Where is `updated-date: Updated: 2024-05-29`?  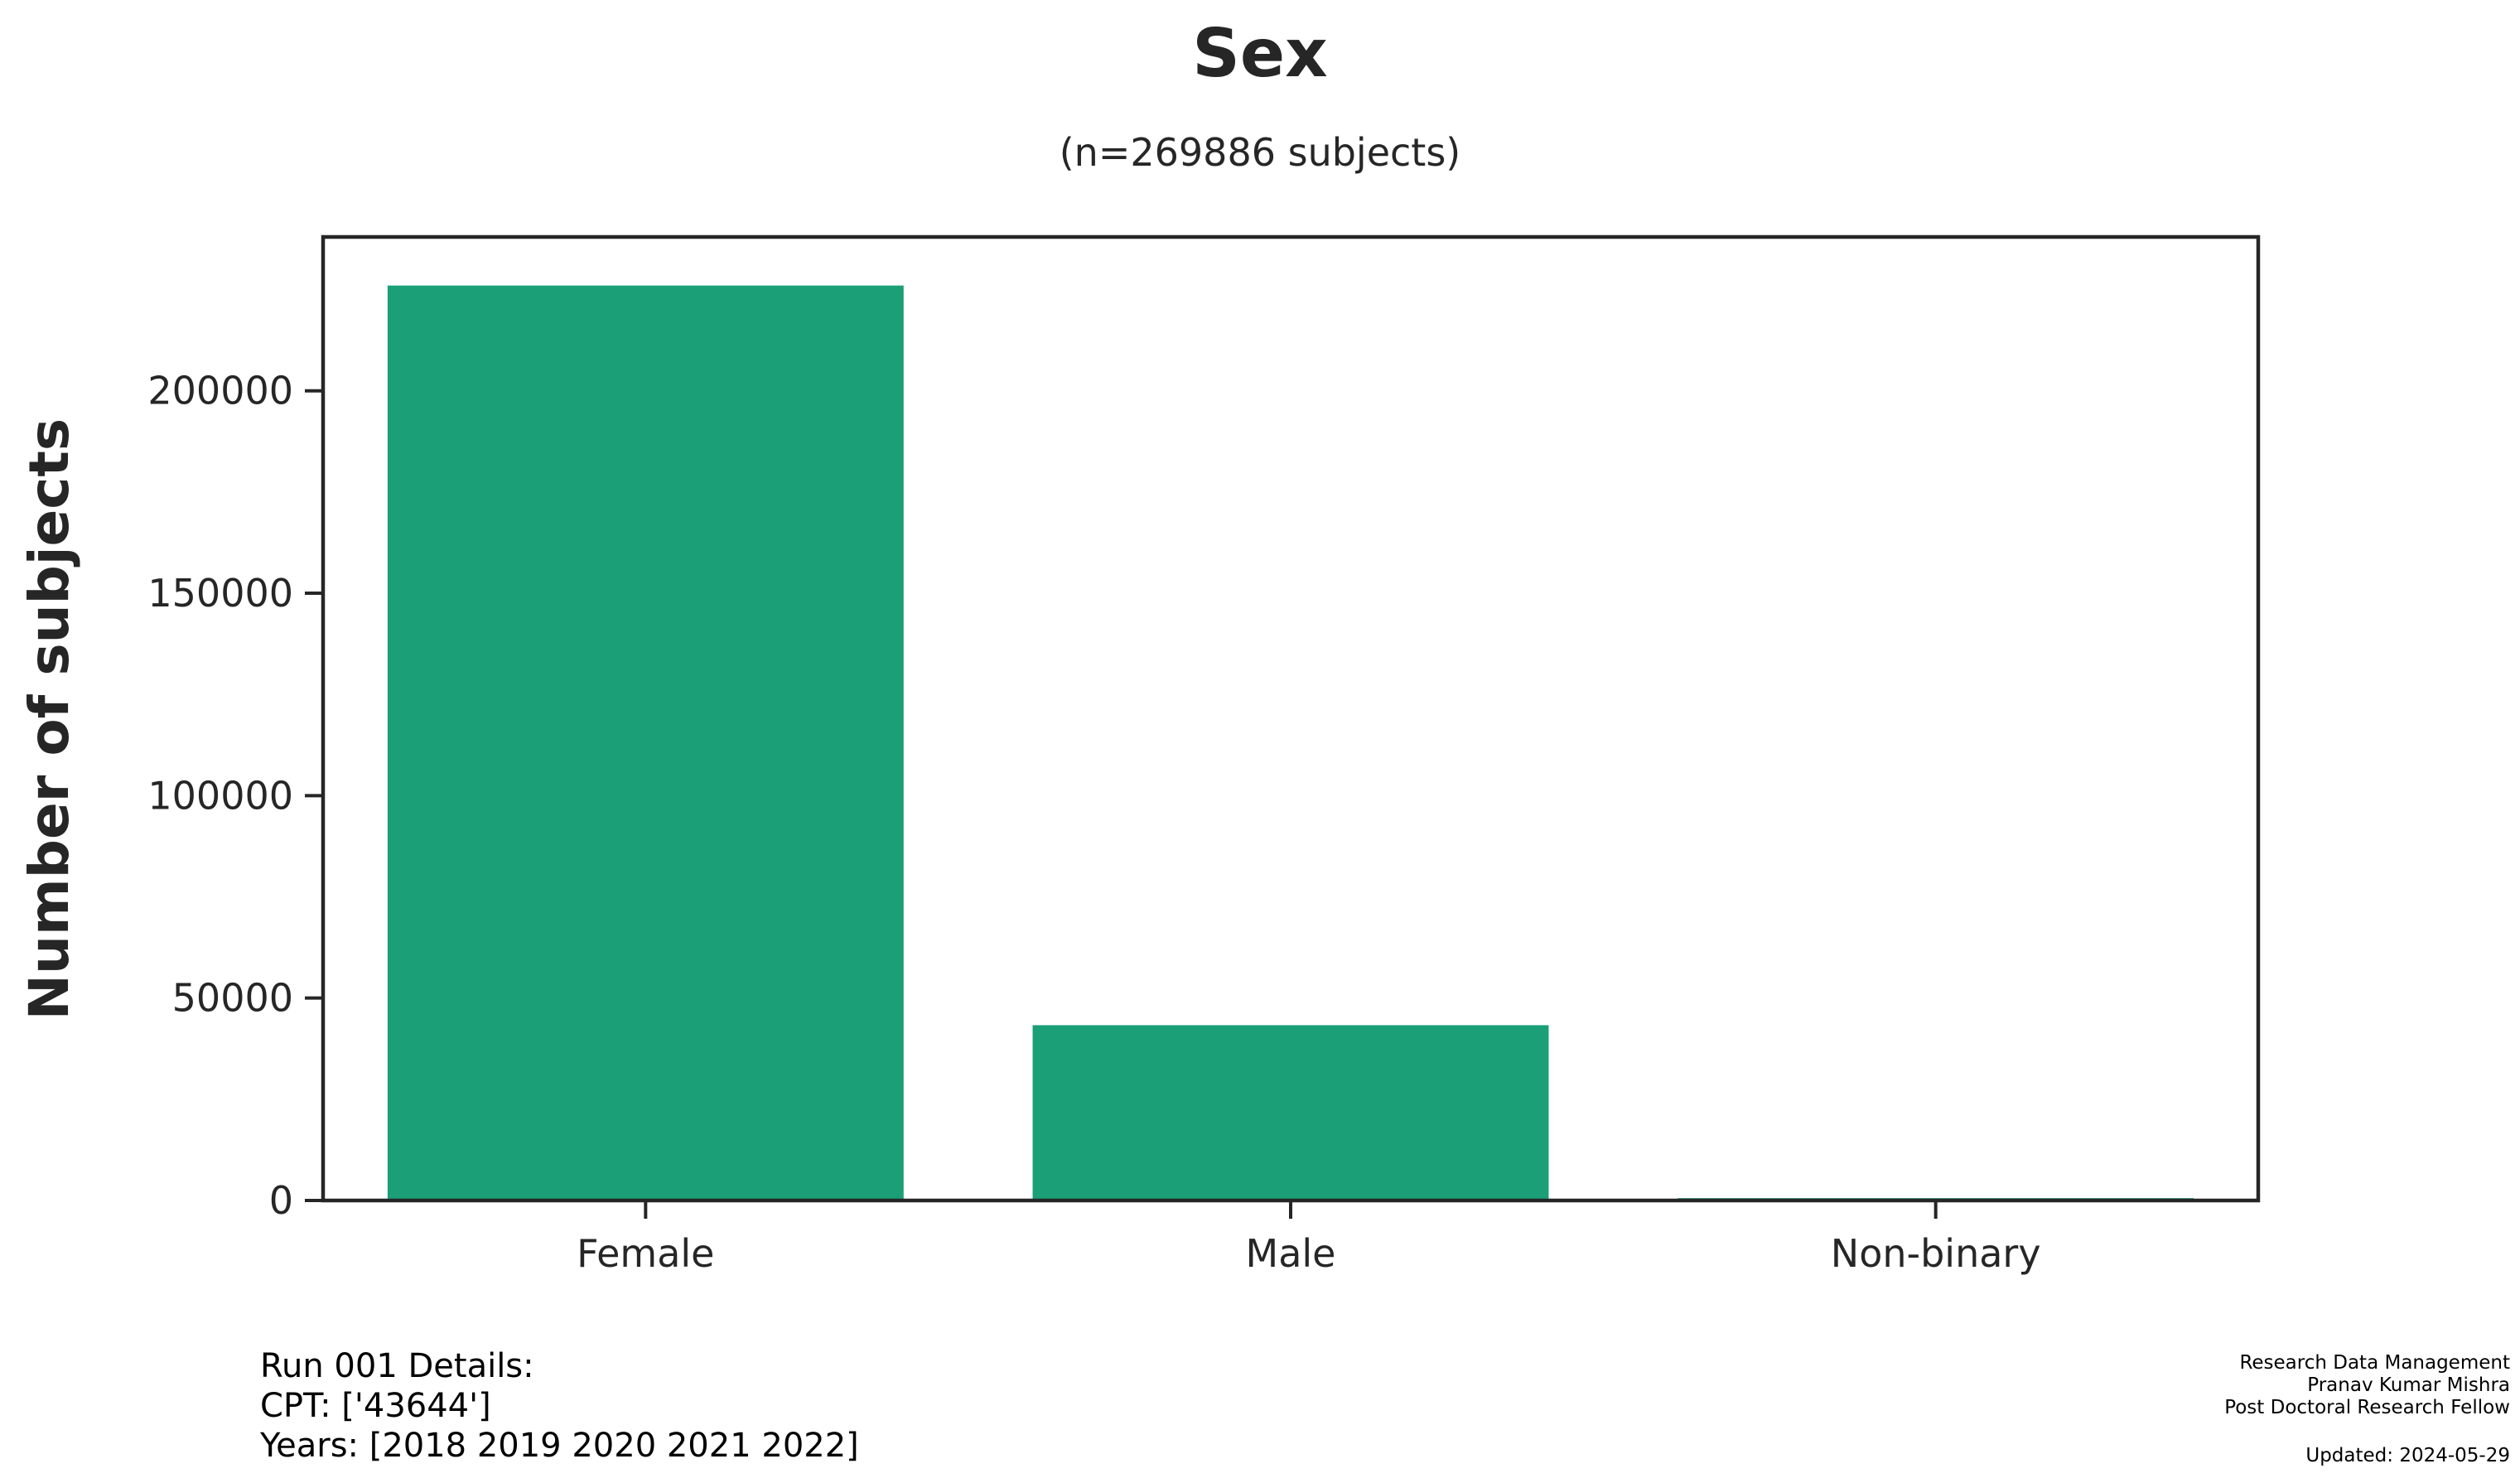 updated-date: Updated: 2024-05-29 is located at coordinates (2407, 1455).